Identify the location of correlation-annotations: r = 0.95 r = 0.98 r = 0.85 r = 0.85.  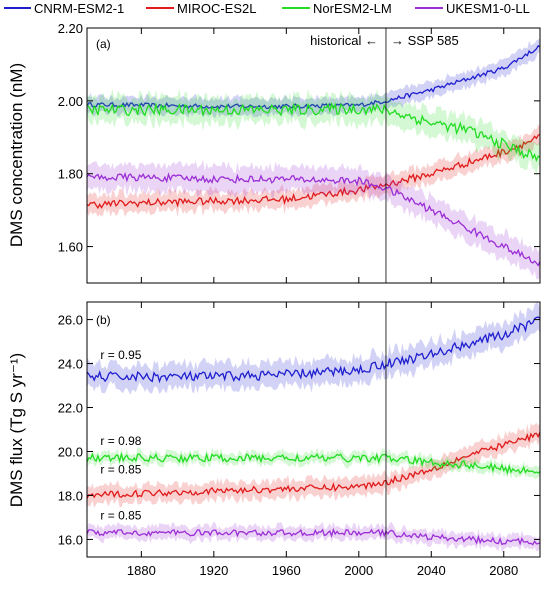
(120, 435).